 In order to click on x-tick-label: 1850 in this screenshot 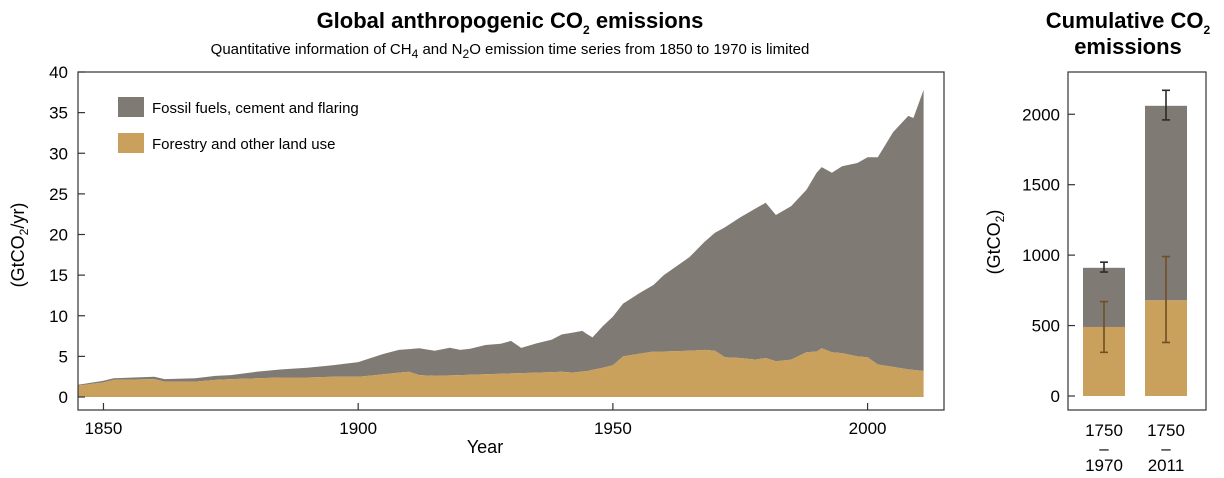, I will do `click(104, 428)`.